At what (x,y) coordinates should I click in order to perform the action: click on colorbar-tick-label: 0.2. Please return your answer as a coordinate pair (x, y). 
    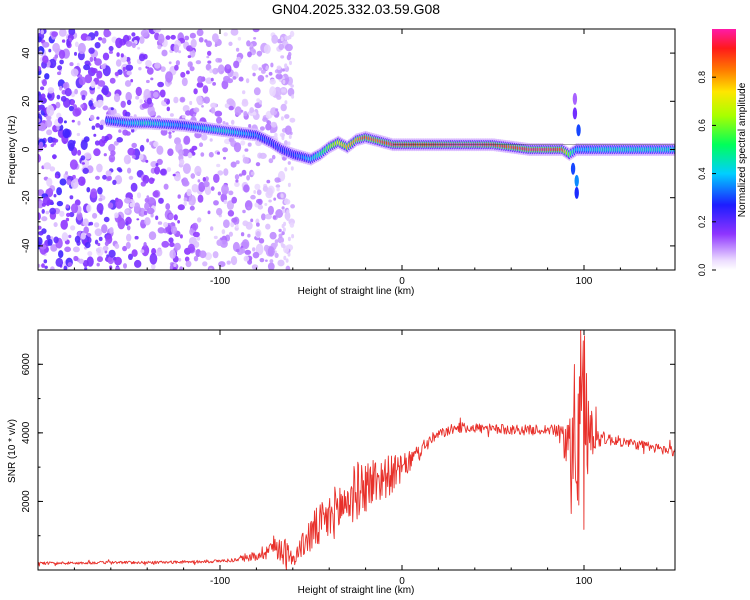
    Looking at the image, I should click on (702, 222).